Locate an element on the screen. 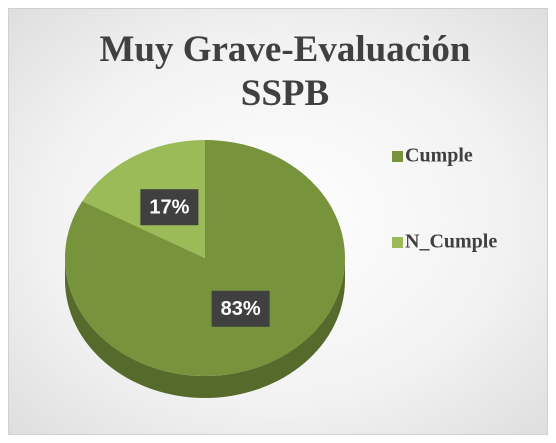  legend-label: N_Cumple is located at coordinates (451, 242).